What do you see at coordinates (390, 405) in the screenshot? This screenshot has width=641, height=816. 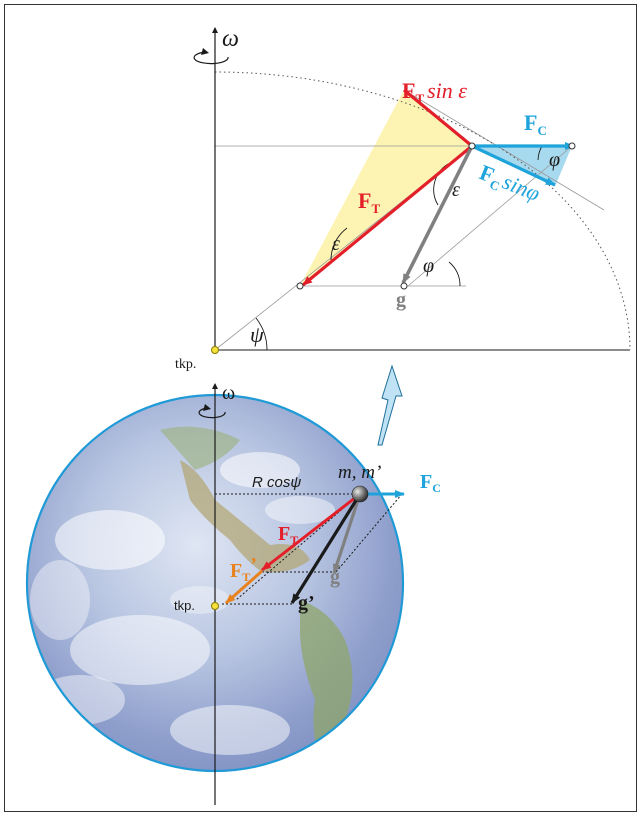 I see `hollow-arrow-icon` at bounding box center [390, 405].